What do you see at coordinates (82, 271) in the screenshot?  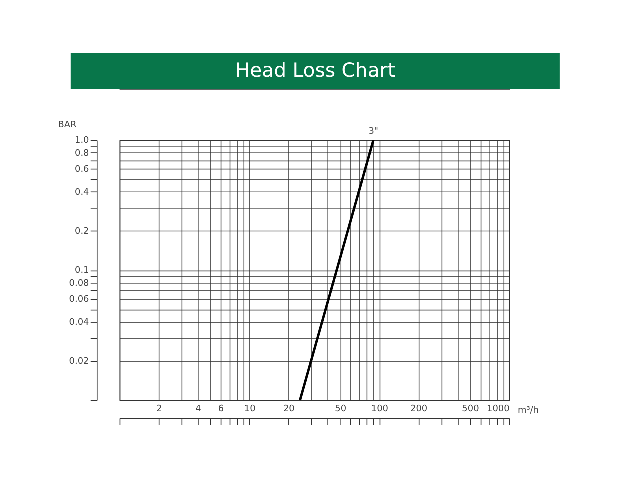 I see `y-tick-label: 0.1` at bounding box center [82, 271].